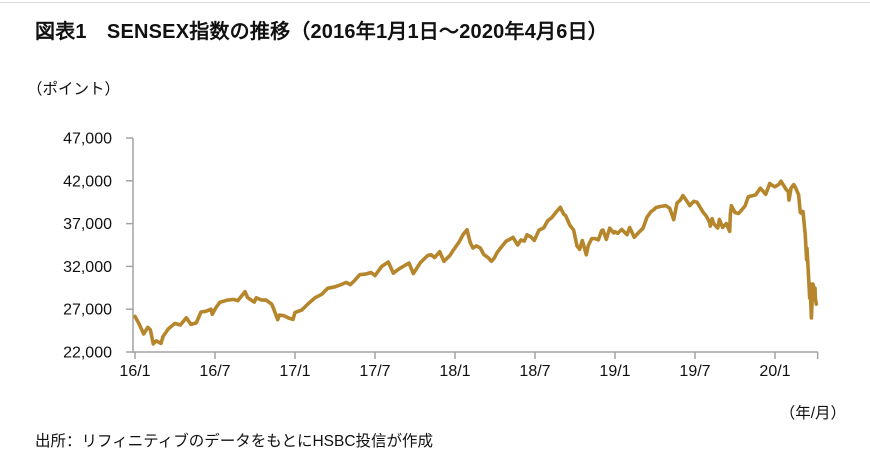  Describe the element at coordinates (87, 310) in the screenshot. I see `y-tick-label: 27,000` at that location.